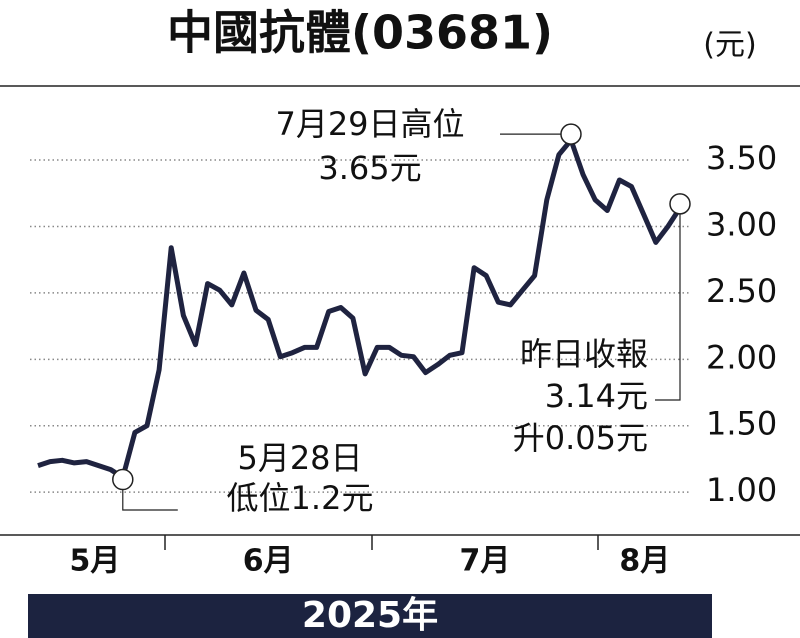  Describe the element at coordinates (369, 124) in the screenshot. I see `annotation-text: 7月29日高位` at that location.